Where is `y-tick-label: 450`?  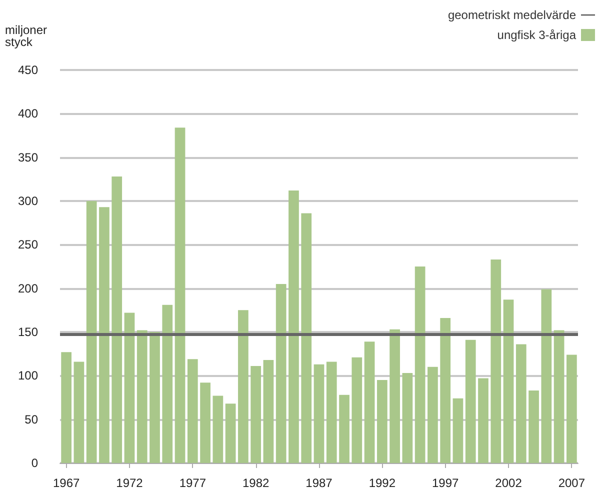 y-tick-label: 450 is located at coordinates (28, 70).